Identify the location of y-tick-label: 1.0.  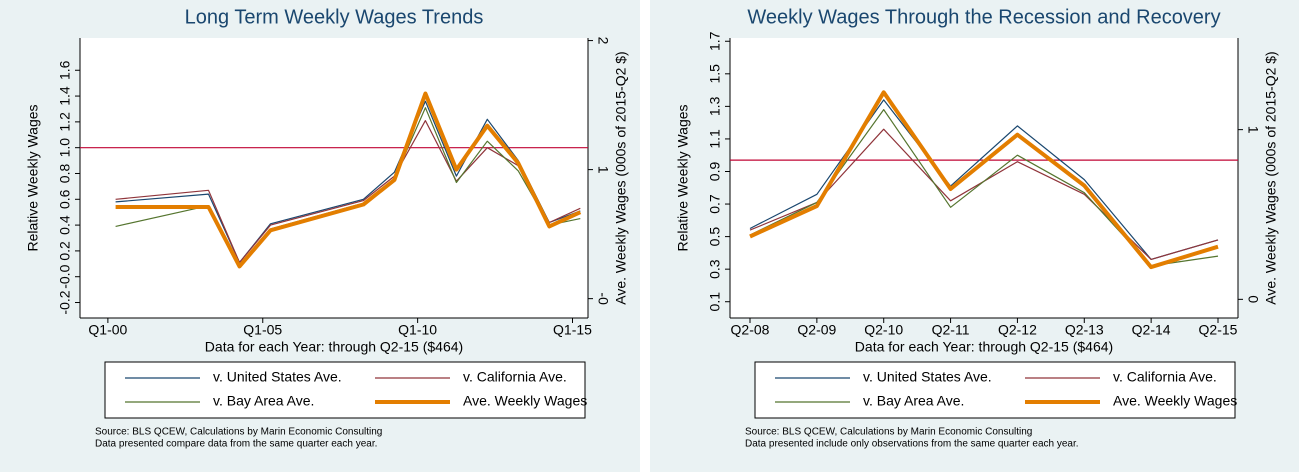
(65, 148).